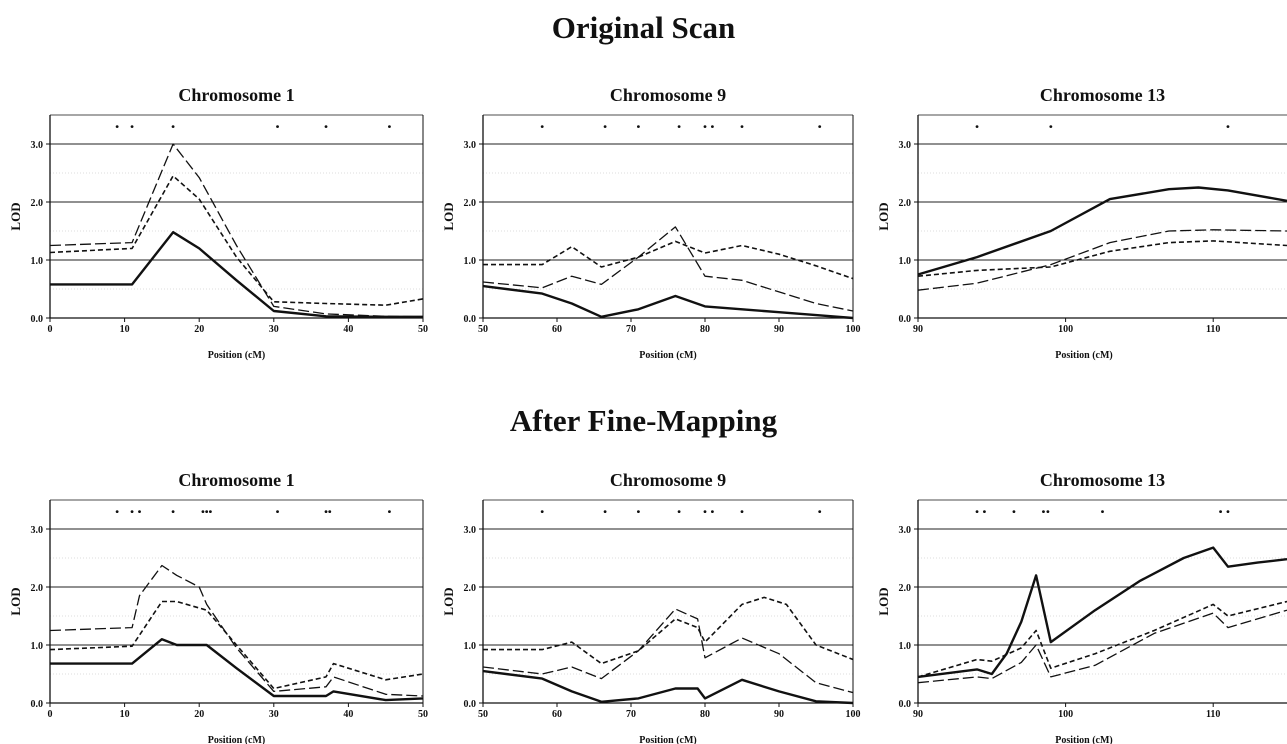  What do you see at coordinates (274, 714) in the screenshot?
I see `x-tick-label: 30` at bounding box center [274, 714].